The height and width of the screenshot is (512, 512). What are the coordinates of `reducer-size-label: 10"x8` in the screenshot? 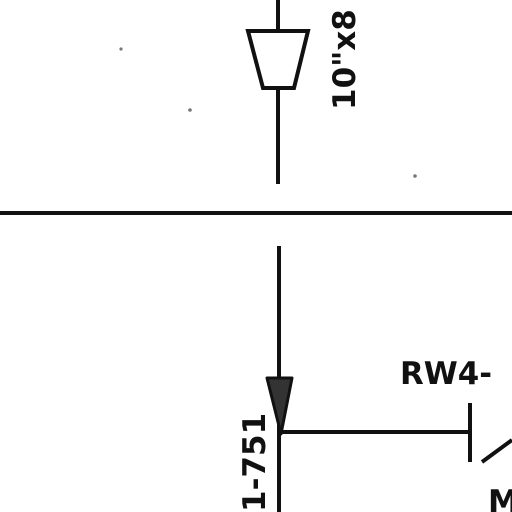 It's located at (345, 59).